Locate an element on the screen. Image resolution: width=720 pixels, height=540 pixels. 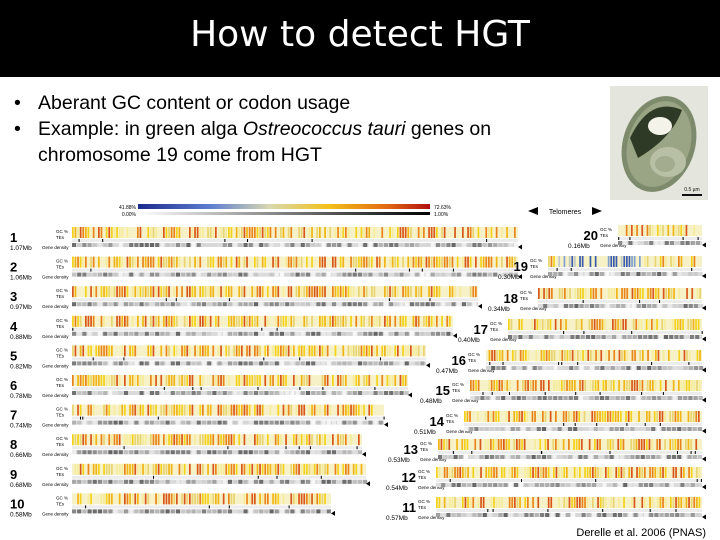
te-track is located at coordinates (570, 452).